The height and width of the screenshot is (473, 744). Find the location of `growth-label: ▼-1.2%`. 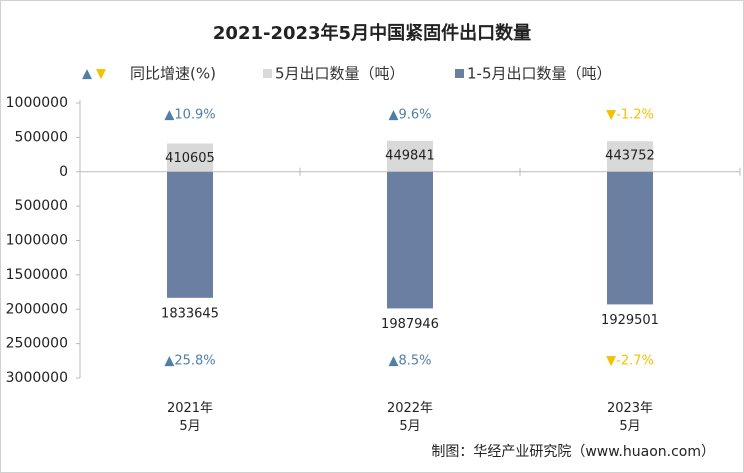

growth-label: ▼-1.2% is located at coordinates (630, 115).